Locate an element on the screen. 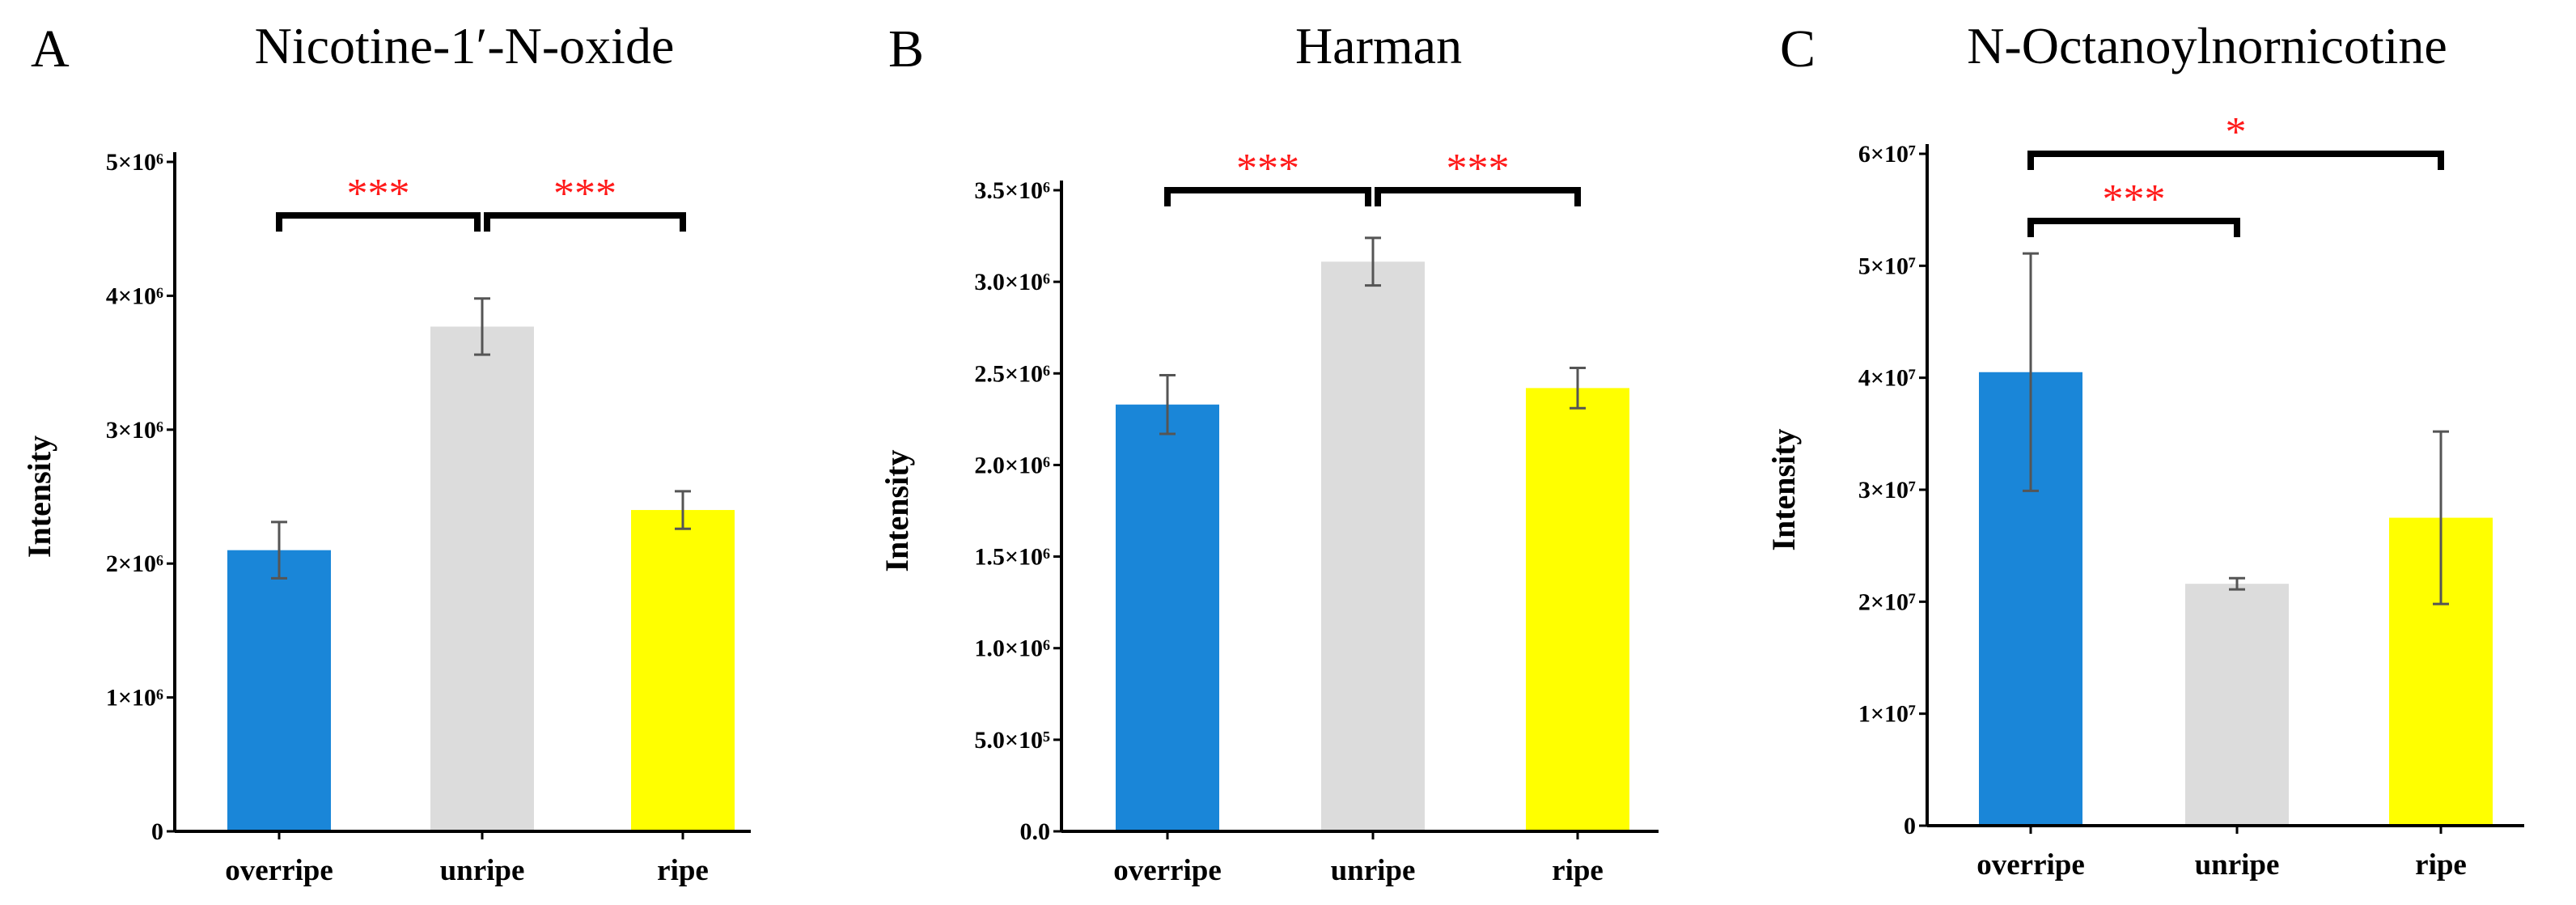 Image resolution: width=2576 pixels, height=905 pixels. panel-letter: B is located at coordinates (906, 49).